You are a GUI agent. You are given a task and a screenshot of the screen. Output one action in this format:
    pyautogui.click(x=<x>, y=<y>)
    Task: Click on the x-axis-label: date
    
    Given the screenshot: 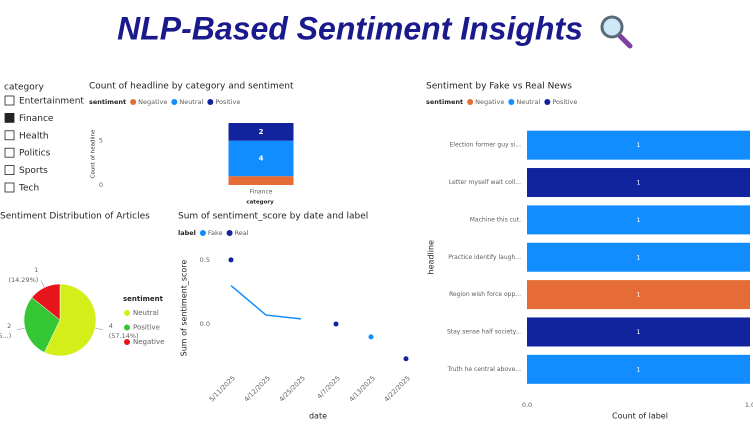 What is the action you would take?
    pyautogui.click(x=318, y=416)
    